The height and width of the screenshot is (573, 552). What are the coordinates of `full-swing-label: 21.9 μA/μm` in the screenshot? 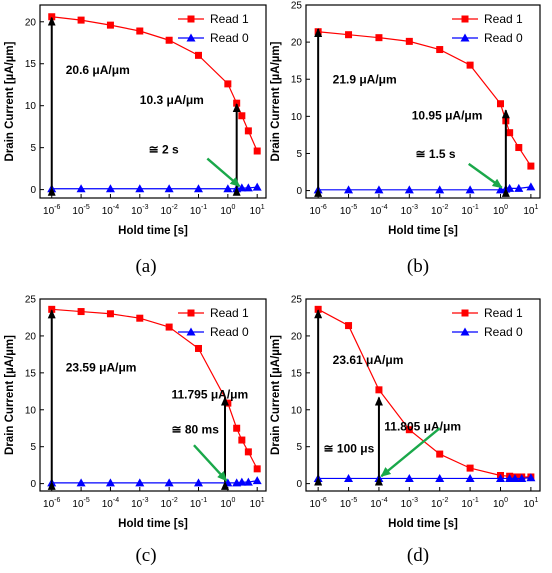 It's located at (365, 80).